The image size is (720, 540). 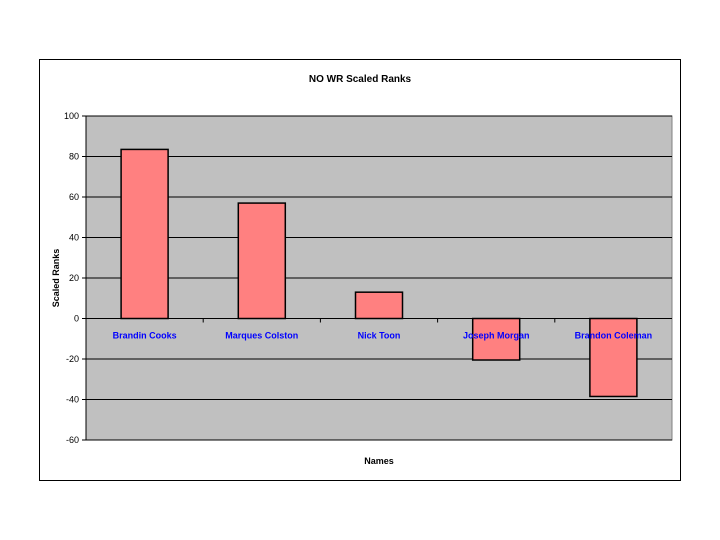 What do you see at coordinates (71, 116) in the screenshot?
I see `y-tick-label: 100` at bounding box center [71, 116].